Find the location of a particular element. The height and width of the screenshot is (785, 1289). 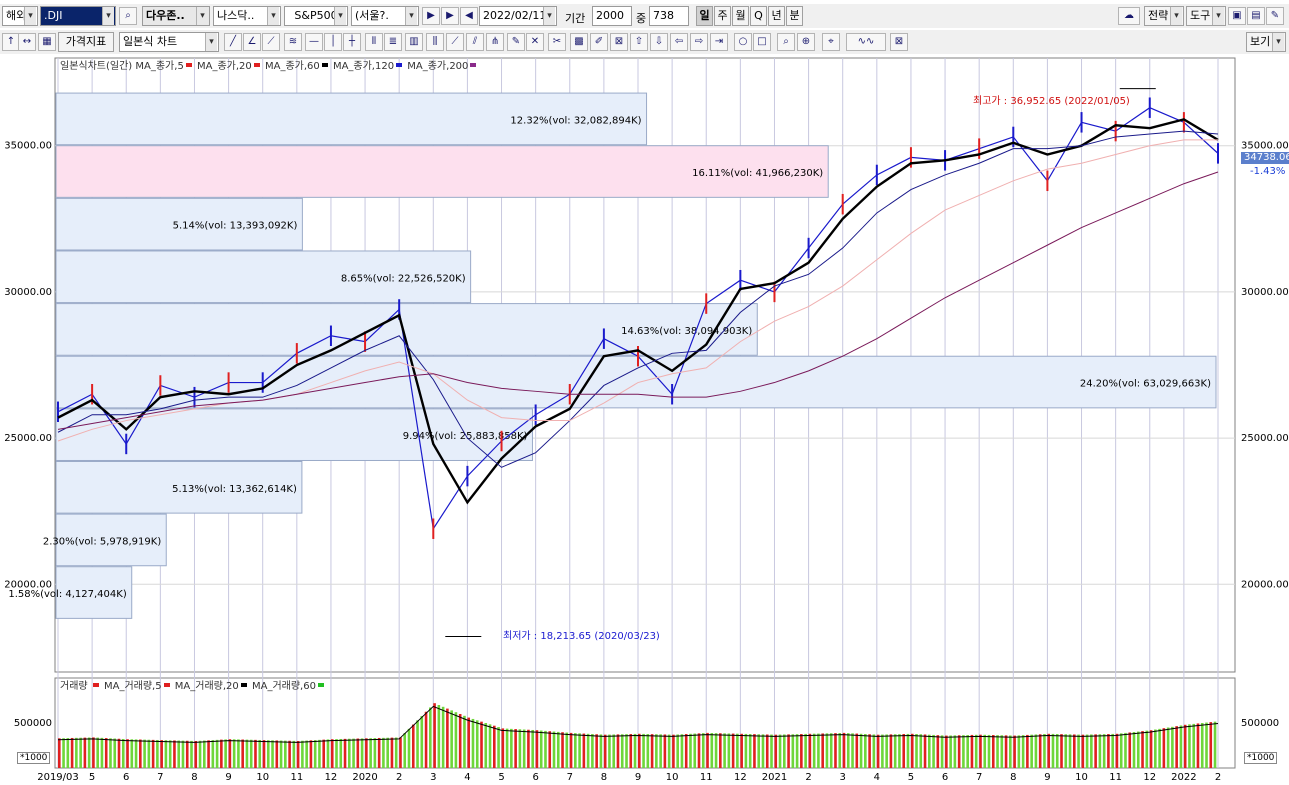

period-grid-icon: ⦀ is located at coordinates (374, 42).